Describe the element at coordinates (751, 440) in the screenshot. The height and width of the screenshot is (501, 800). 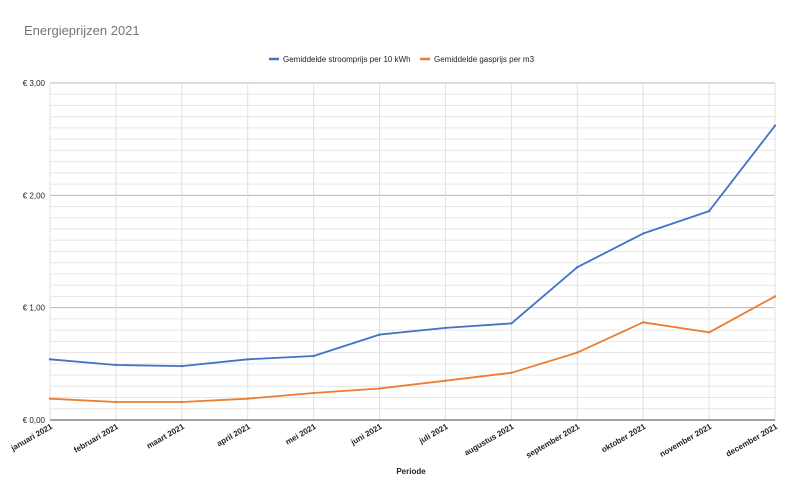
I see `x-tick-label: december 2021` at that location.